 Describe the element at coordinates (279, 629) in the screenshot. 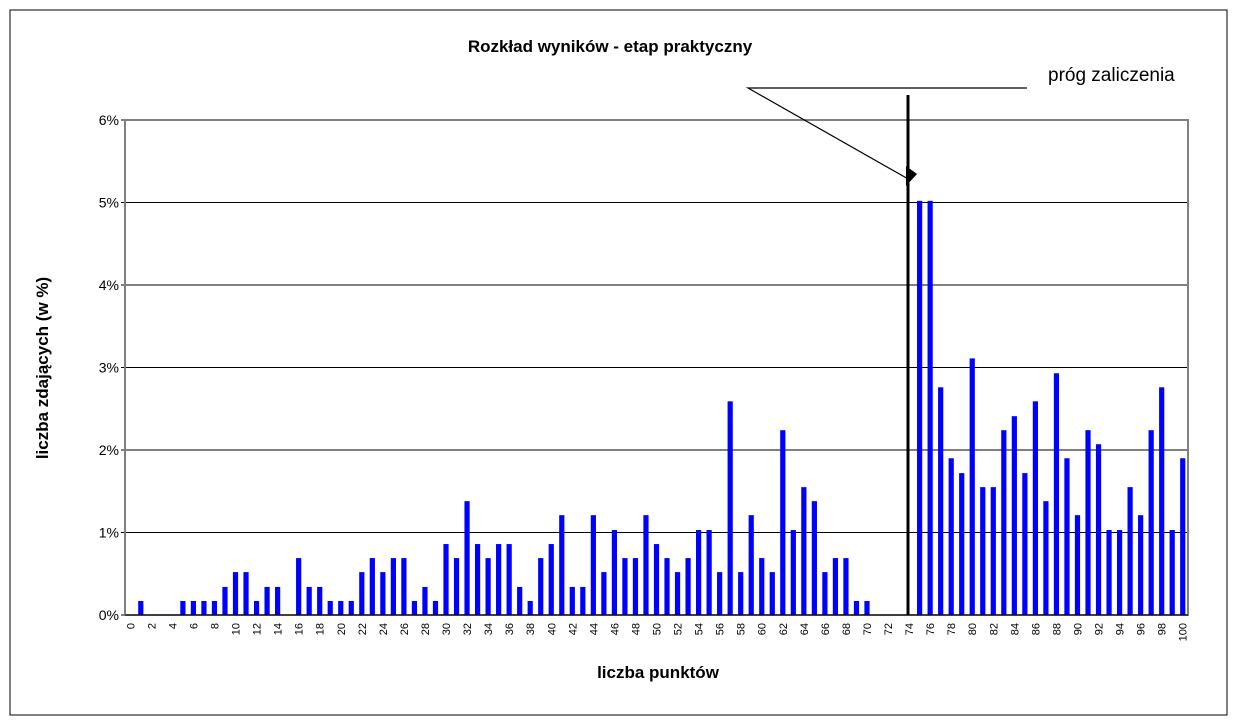

I see `x-tick-label: 14` at that location.